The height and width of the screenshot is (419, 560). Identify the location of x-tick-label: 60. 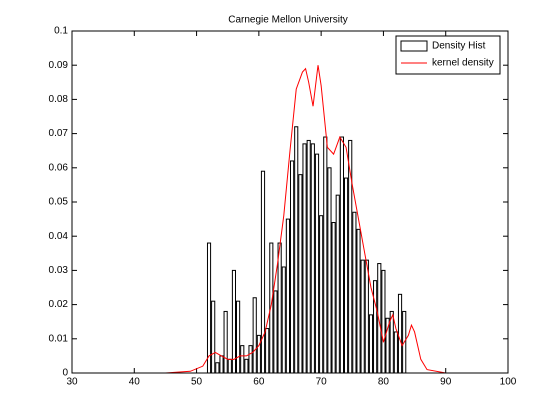
(259, 382).